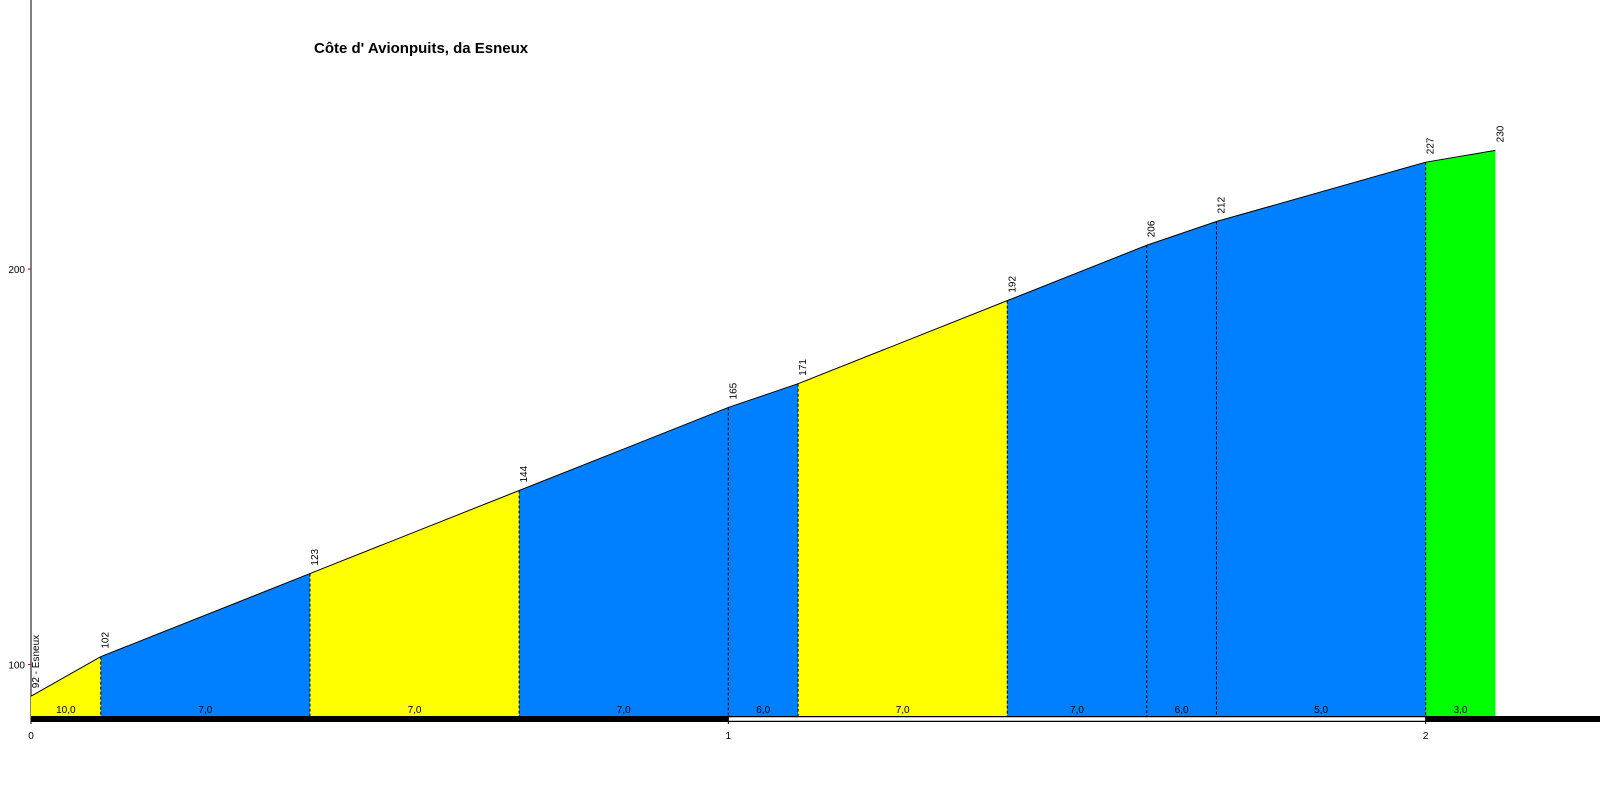 Image resolution: width=1600 pixels, height=800 pixels. Describe the element at coordinates (1152, 228) in the screenshot. I see `elevation-label: 206` at that location.